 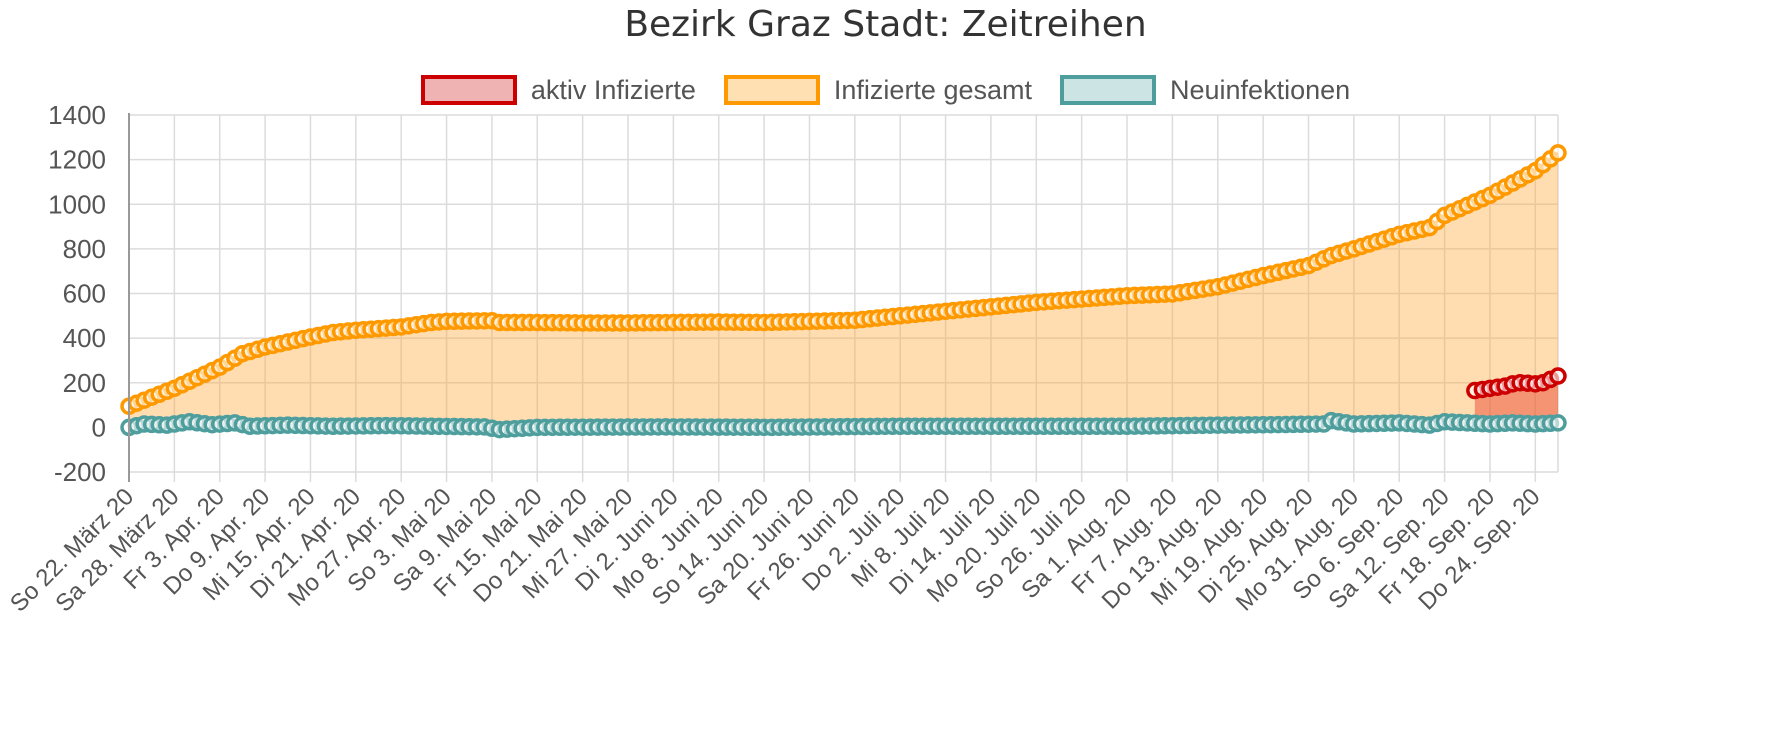 What do you see at coordinates (1558, 423) in the screenshot?
I see `data-point-neuinfektionen` at bounding box center [1558, 423].